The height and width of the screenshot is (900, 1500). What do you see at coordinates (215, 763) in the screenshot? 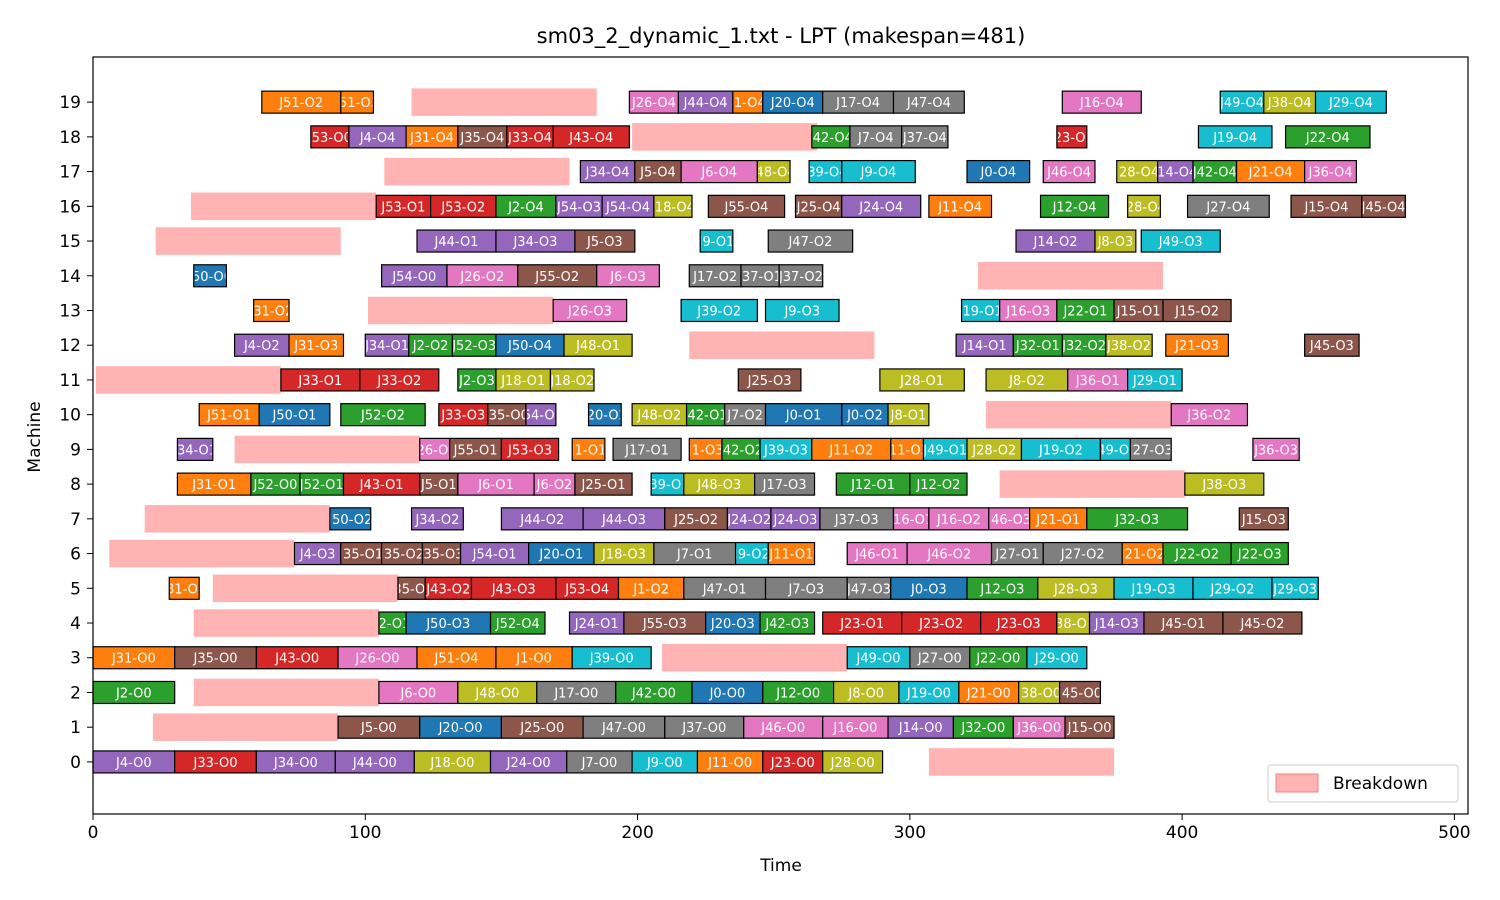
I see `operation-label: J33-O0` at bounding box center [215, 763].